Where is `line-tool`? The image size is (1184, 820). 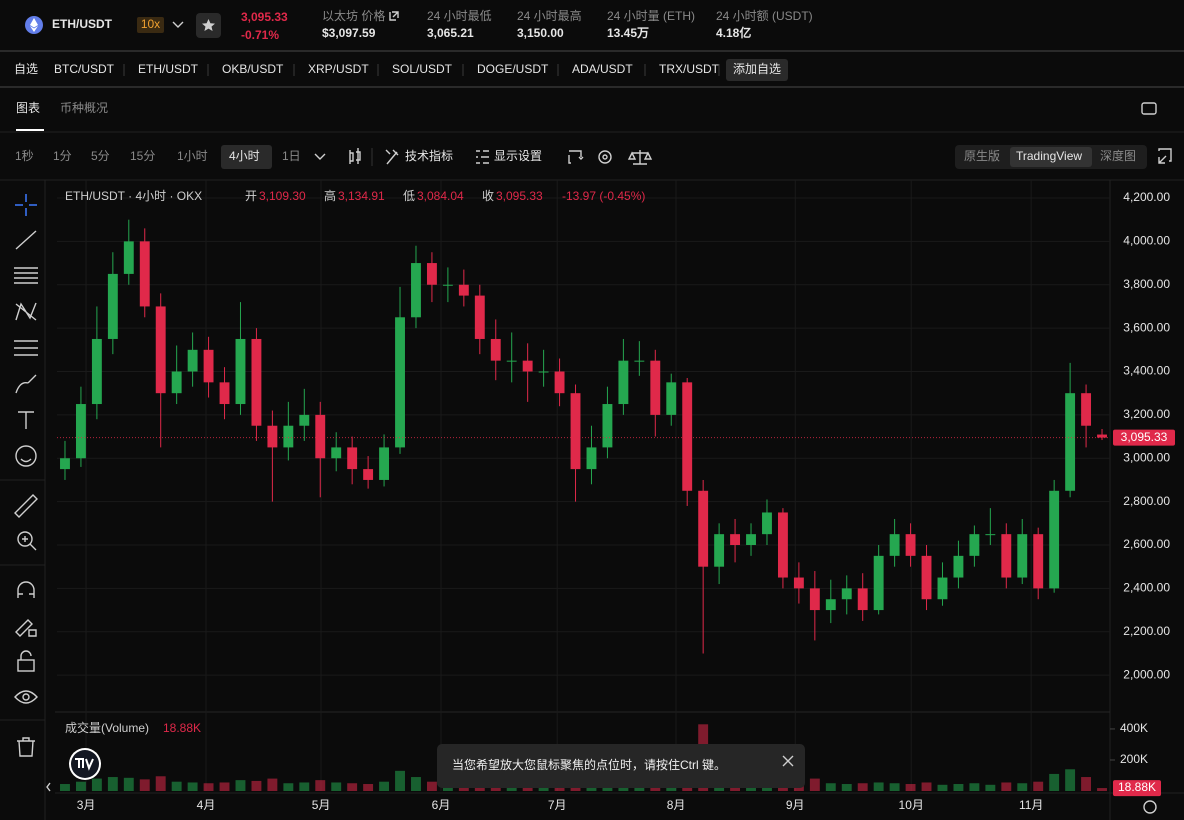
line-tool is located at coordinates (26, 240).